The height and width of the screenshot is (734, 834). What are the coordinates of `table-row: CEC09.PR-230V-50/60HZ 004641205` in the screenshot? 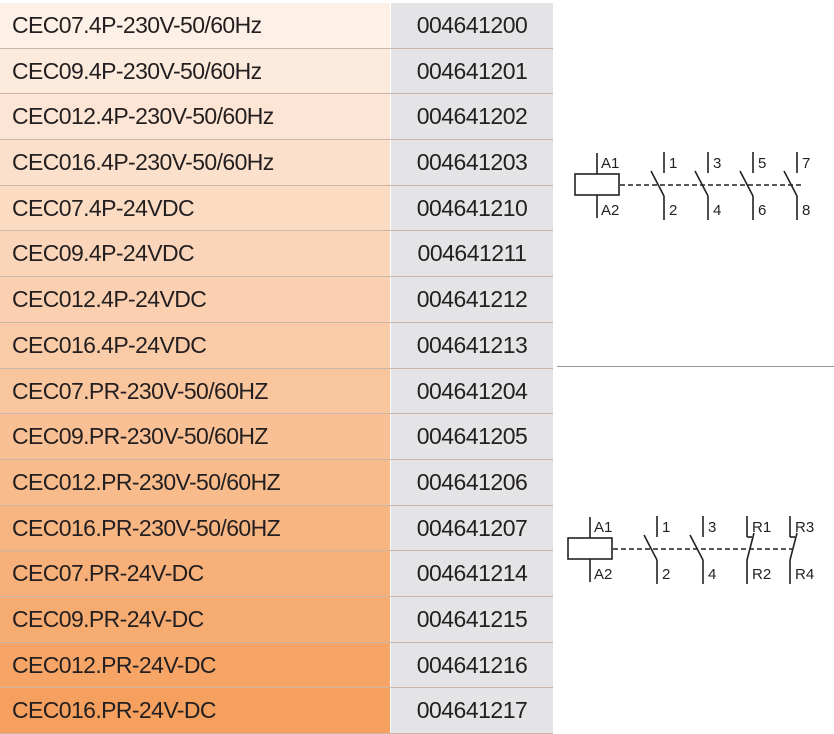 It's located at (276, 437).